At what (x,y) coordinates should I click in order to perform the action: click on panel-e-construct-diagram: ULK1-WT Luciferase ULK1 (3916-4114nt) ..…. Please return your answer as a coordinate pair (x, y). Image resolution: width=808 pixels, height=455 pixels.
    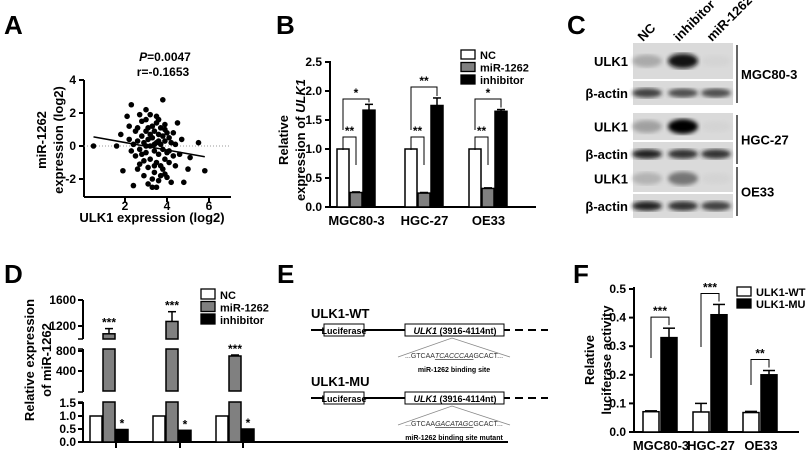
    Looking at the image, I should click on (429, 374).